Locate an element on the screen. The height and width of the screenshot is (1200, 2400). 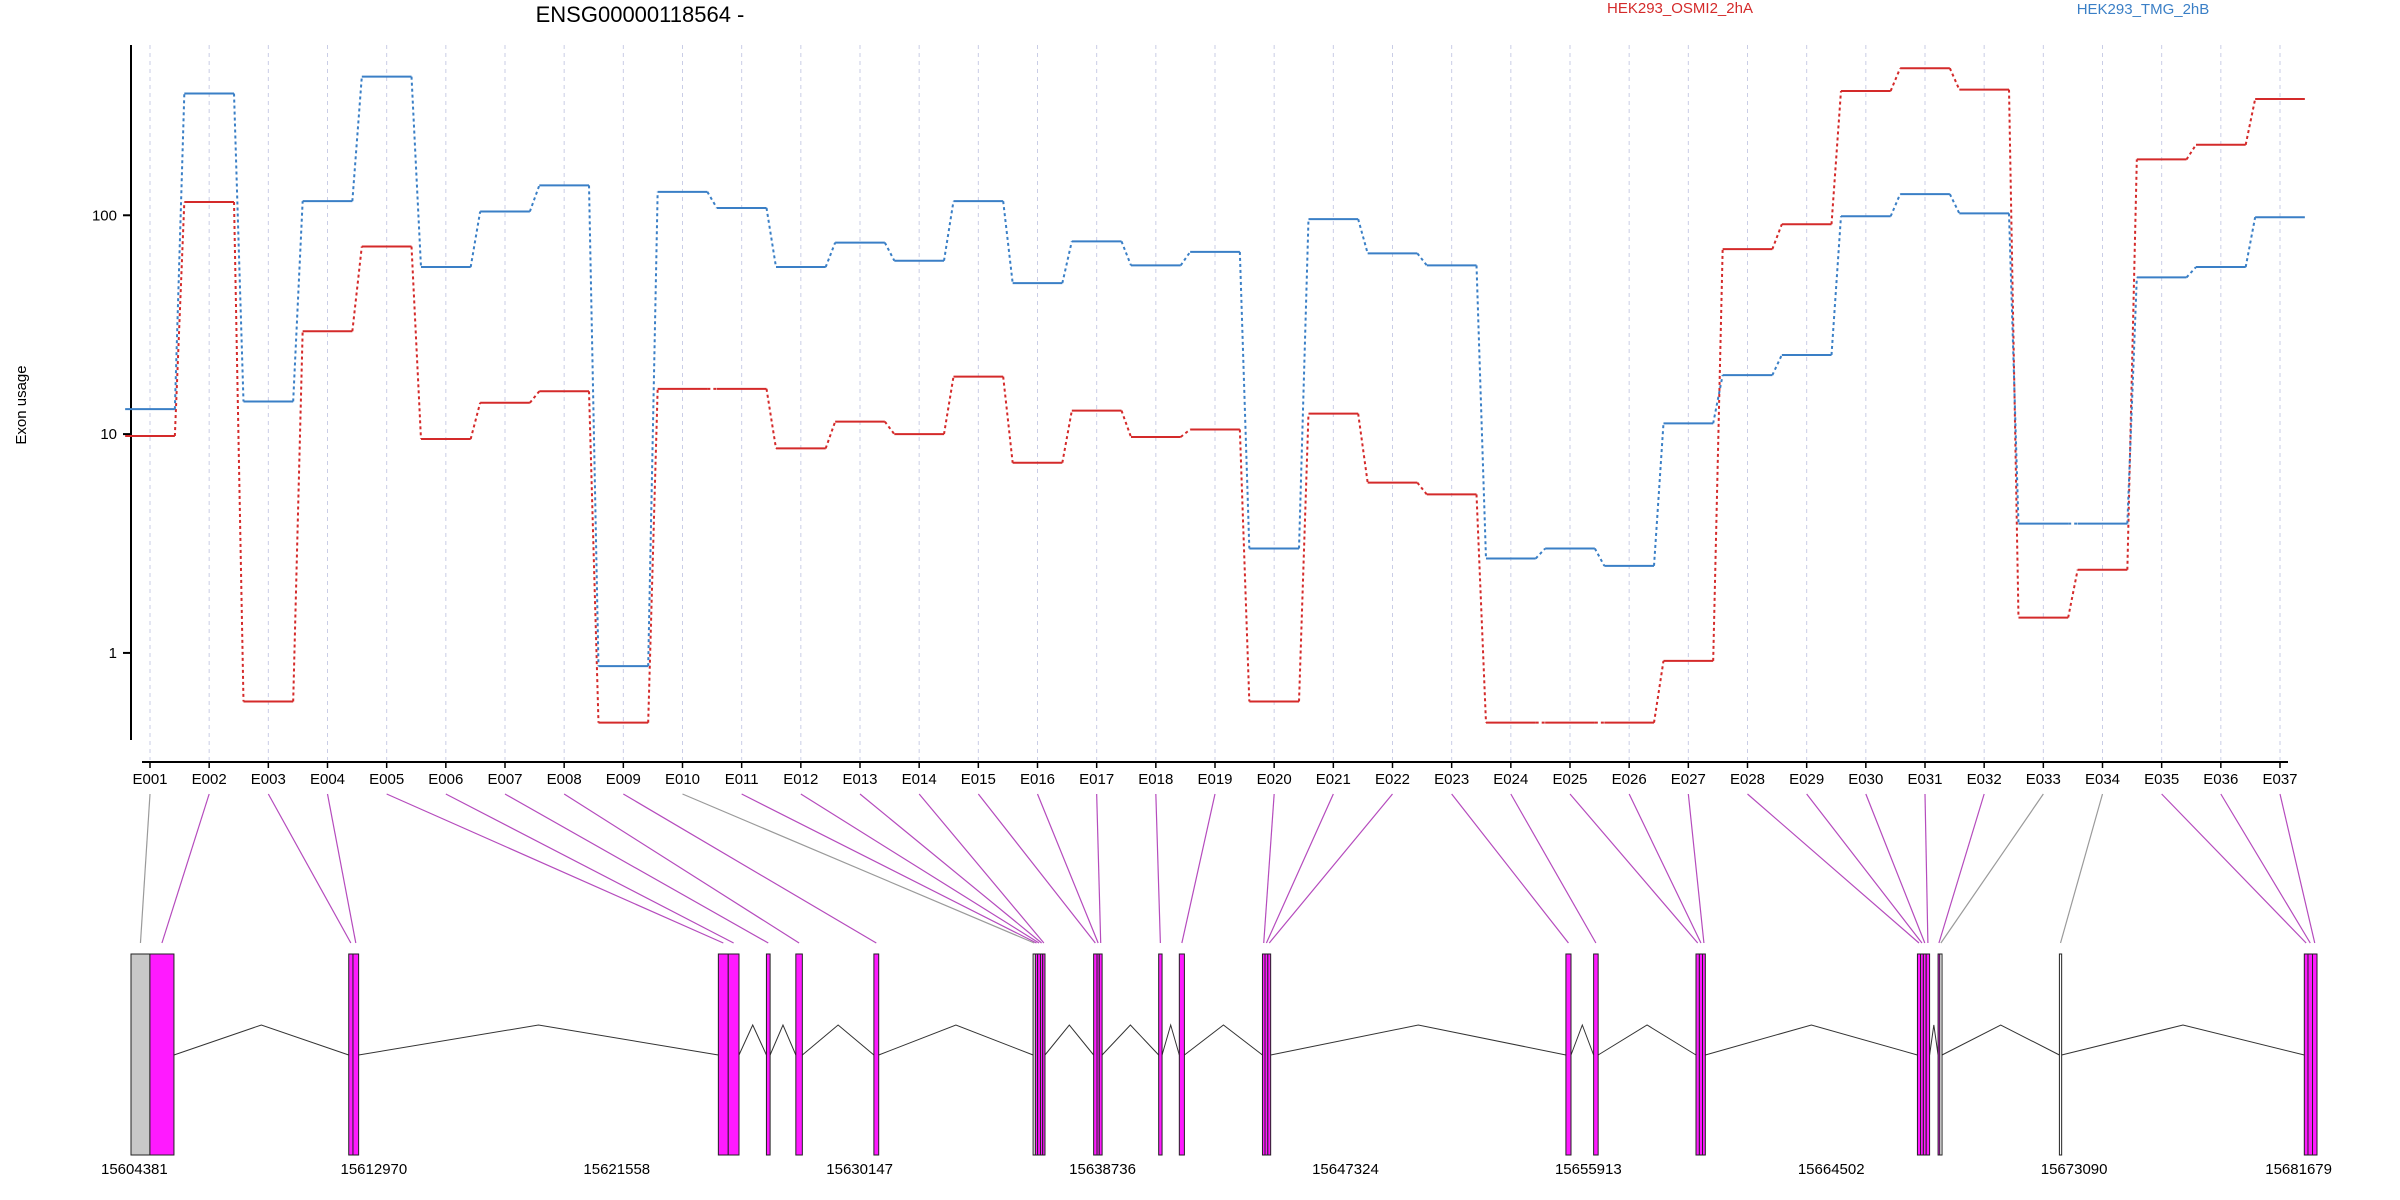
exon-connectors is located at coordinates (1227, 868).